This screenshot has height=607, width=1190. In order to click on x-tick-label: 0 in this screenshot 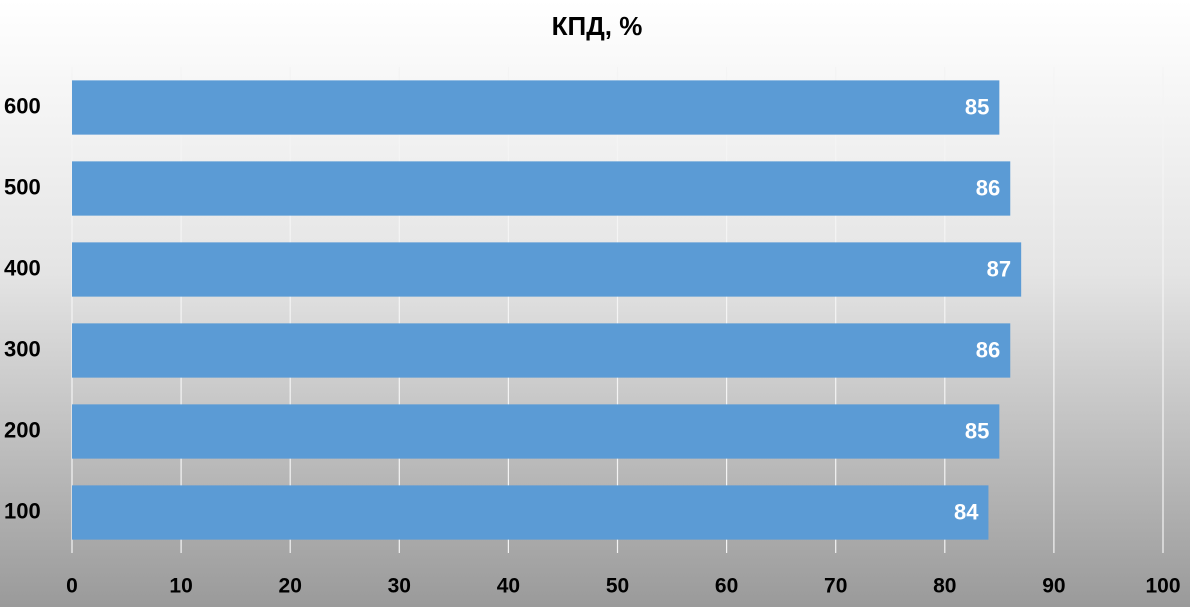, I will do `click(72, 586)`.